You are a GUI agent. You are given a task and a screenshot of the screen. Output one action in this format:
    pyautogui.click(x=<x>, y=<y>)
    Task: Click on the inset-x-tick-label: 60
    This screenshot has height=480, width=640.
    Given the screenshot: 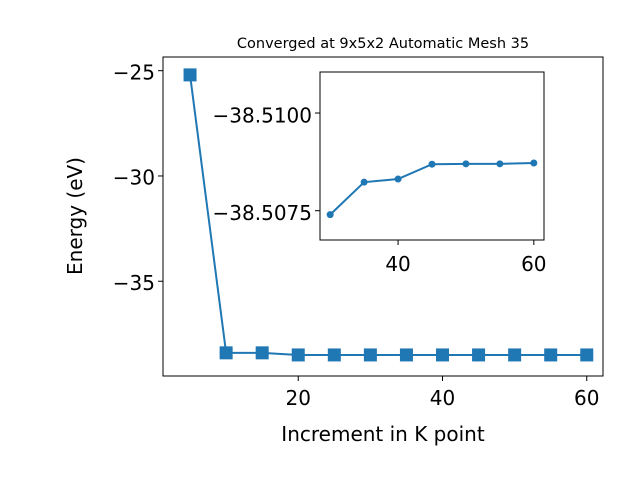 What is the action you would take?
    pyautogui.click(x=533, y=264)
    